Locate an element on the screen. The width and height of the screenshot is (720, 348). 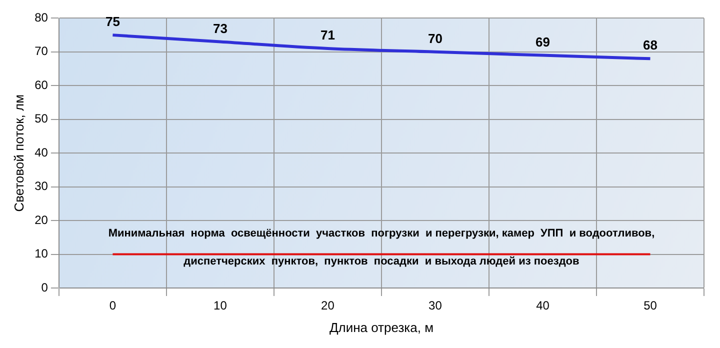
data-label: 70 is located at coordinates (435, 38).